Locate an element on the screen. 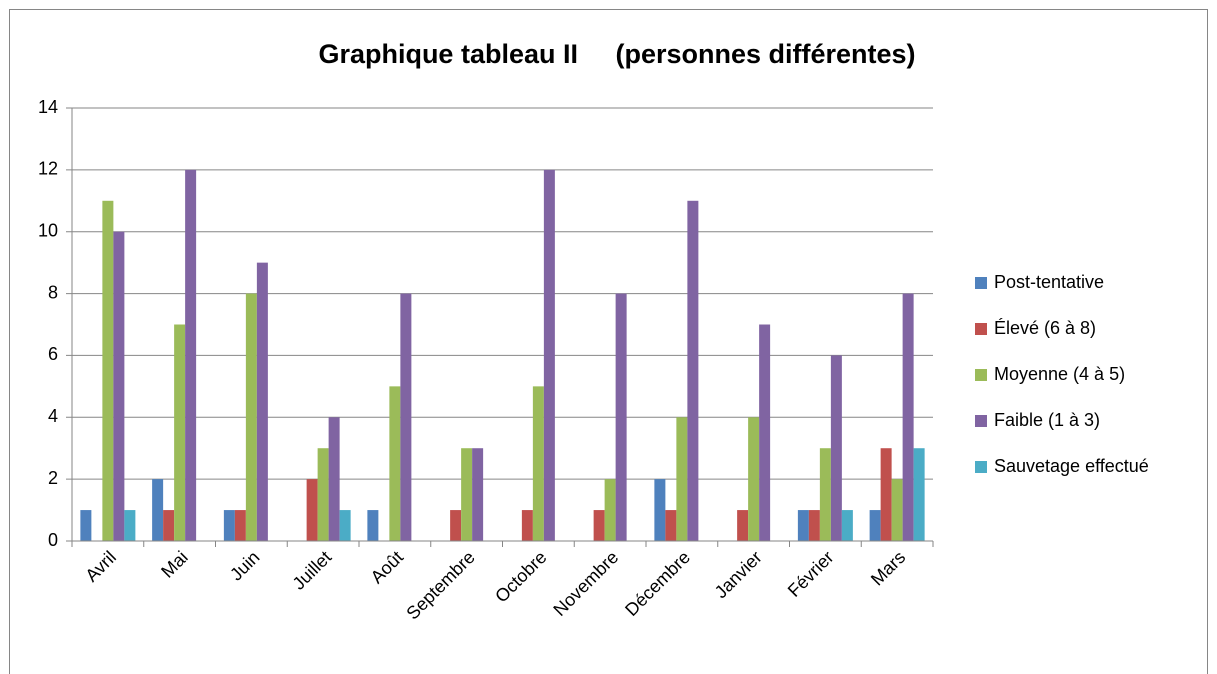  y-tick-label: 12 is located at coordinates (48, 169).